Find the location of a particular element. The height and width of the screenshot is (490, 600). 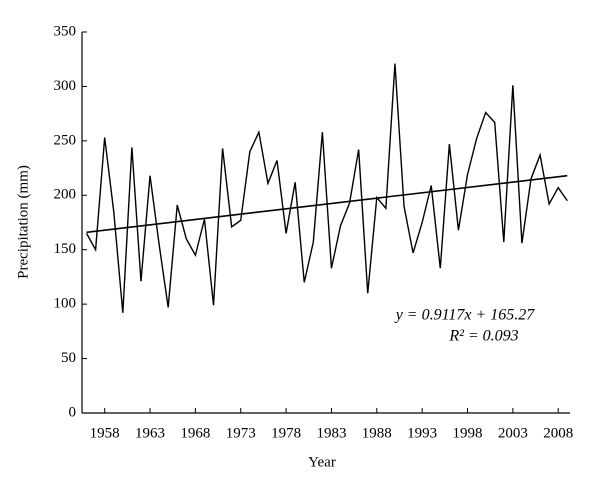

x-tick-label: 1978 is located at coordinates (286, 433).